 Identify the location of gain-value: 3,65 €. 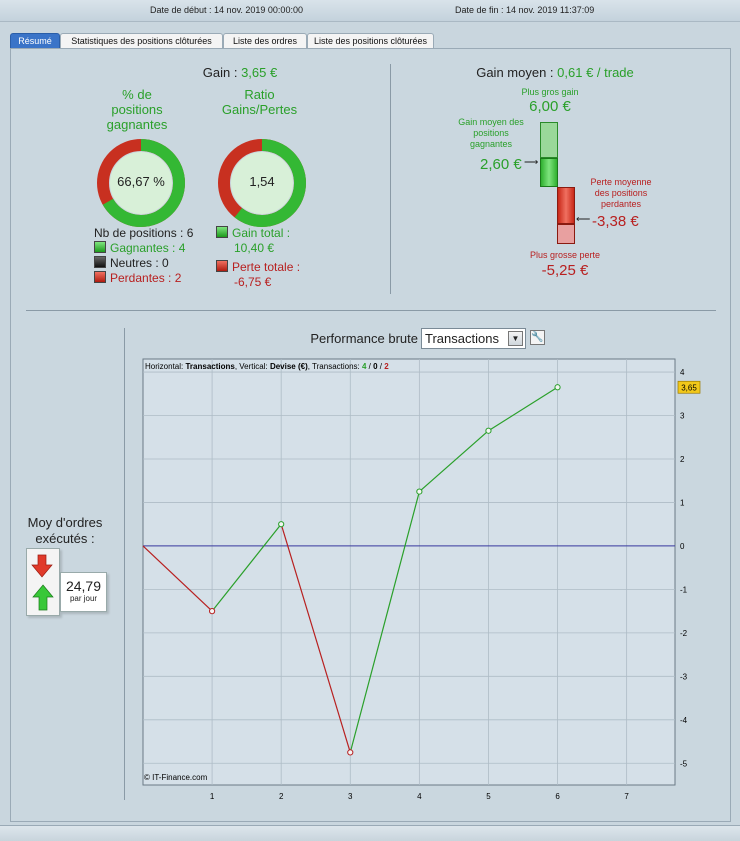
(259, 72).